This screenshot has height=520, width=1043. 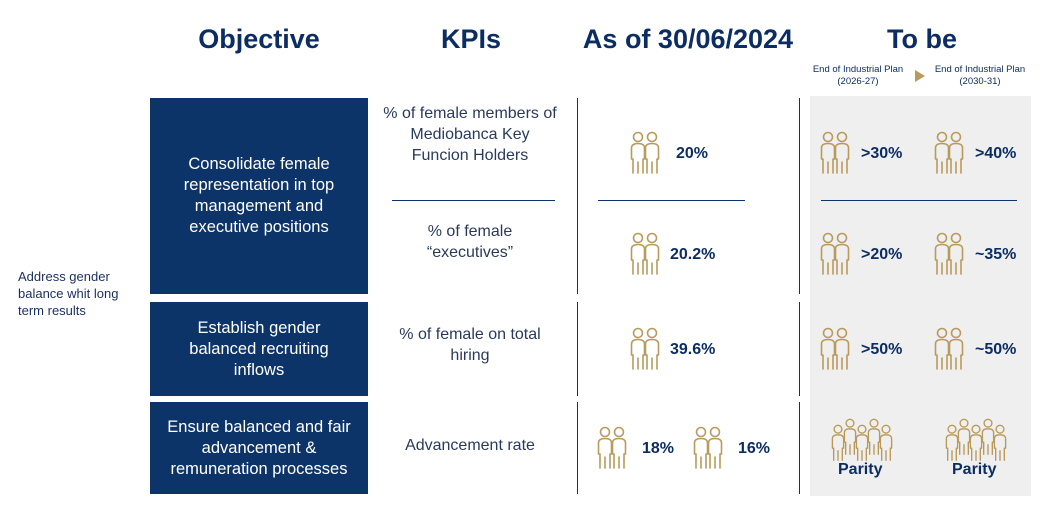 I want to click on current-value: 39.6%, so click(x=693, y=349).